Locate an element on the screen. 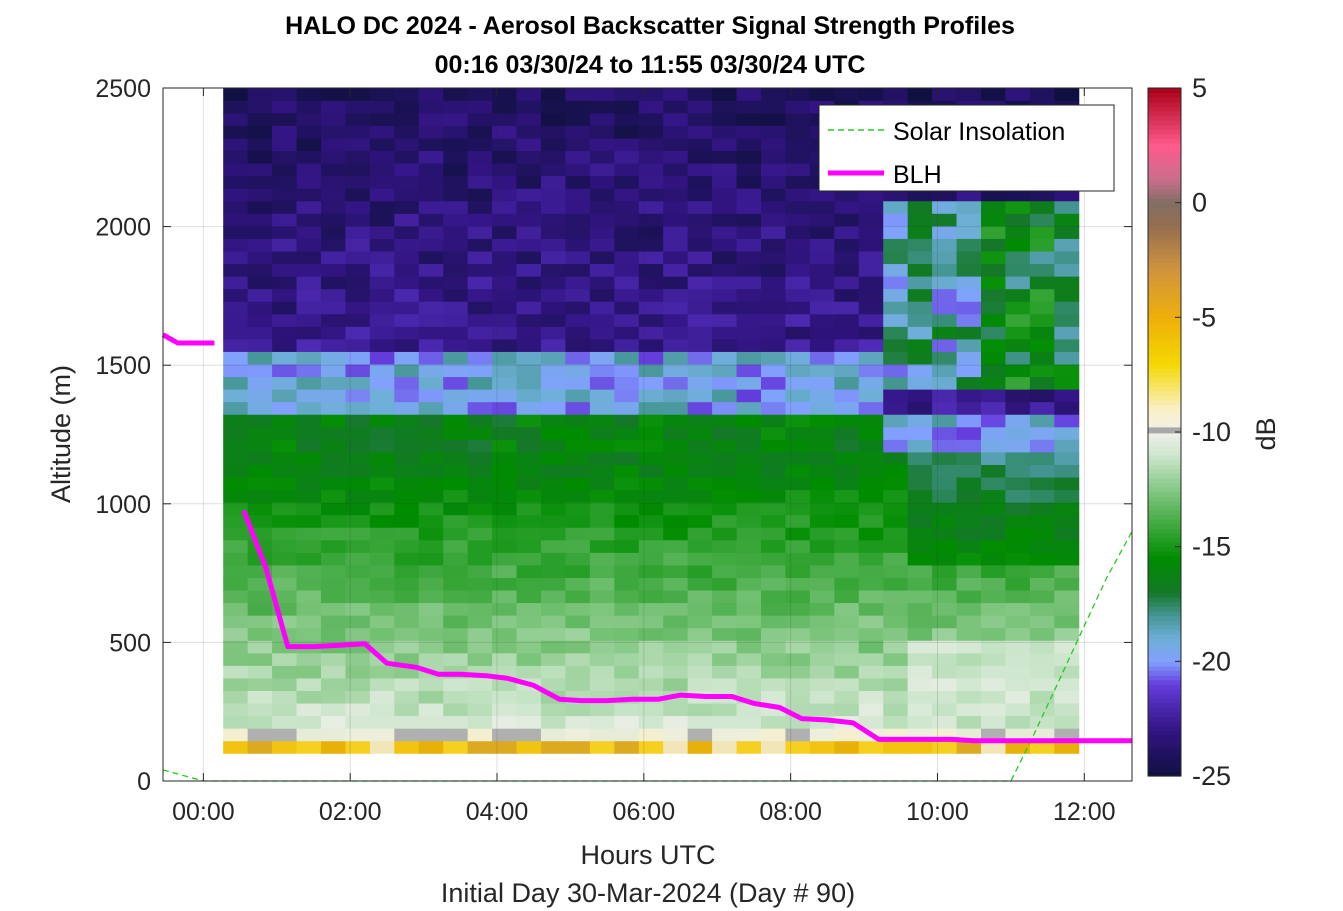 The height and width of the screenshot is (911, 1343). y-tick-label: 1000 is located at coordinates (123, 505).